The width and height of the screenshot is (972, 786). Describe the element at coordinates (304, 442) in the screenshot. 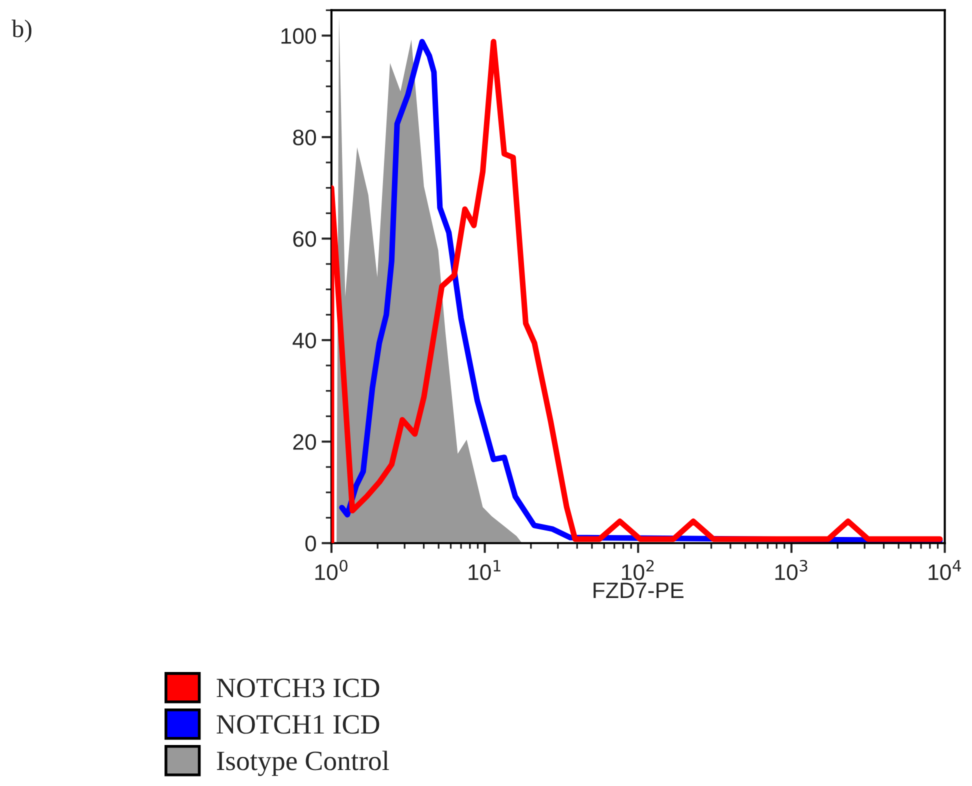

I see `y-tick-label: 20` at that location.